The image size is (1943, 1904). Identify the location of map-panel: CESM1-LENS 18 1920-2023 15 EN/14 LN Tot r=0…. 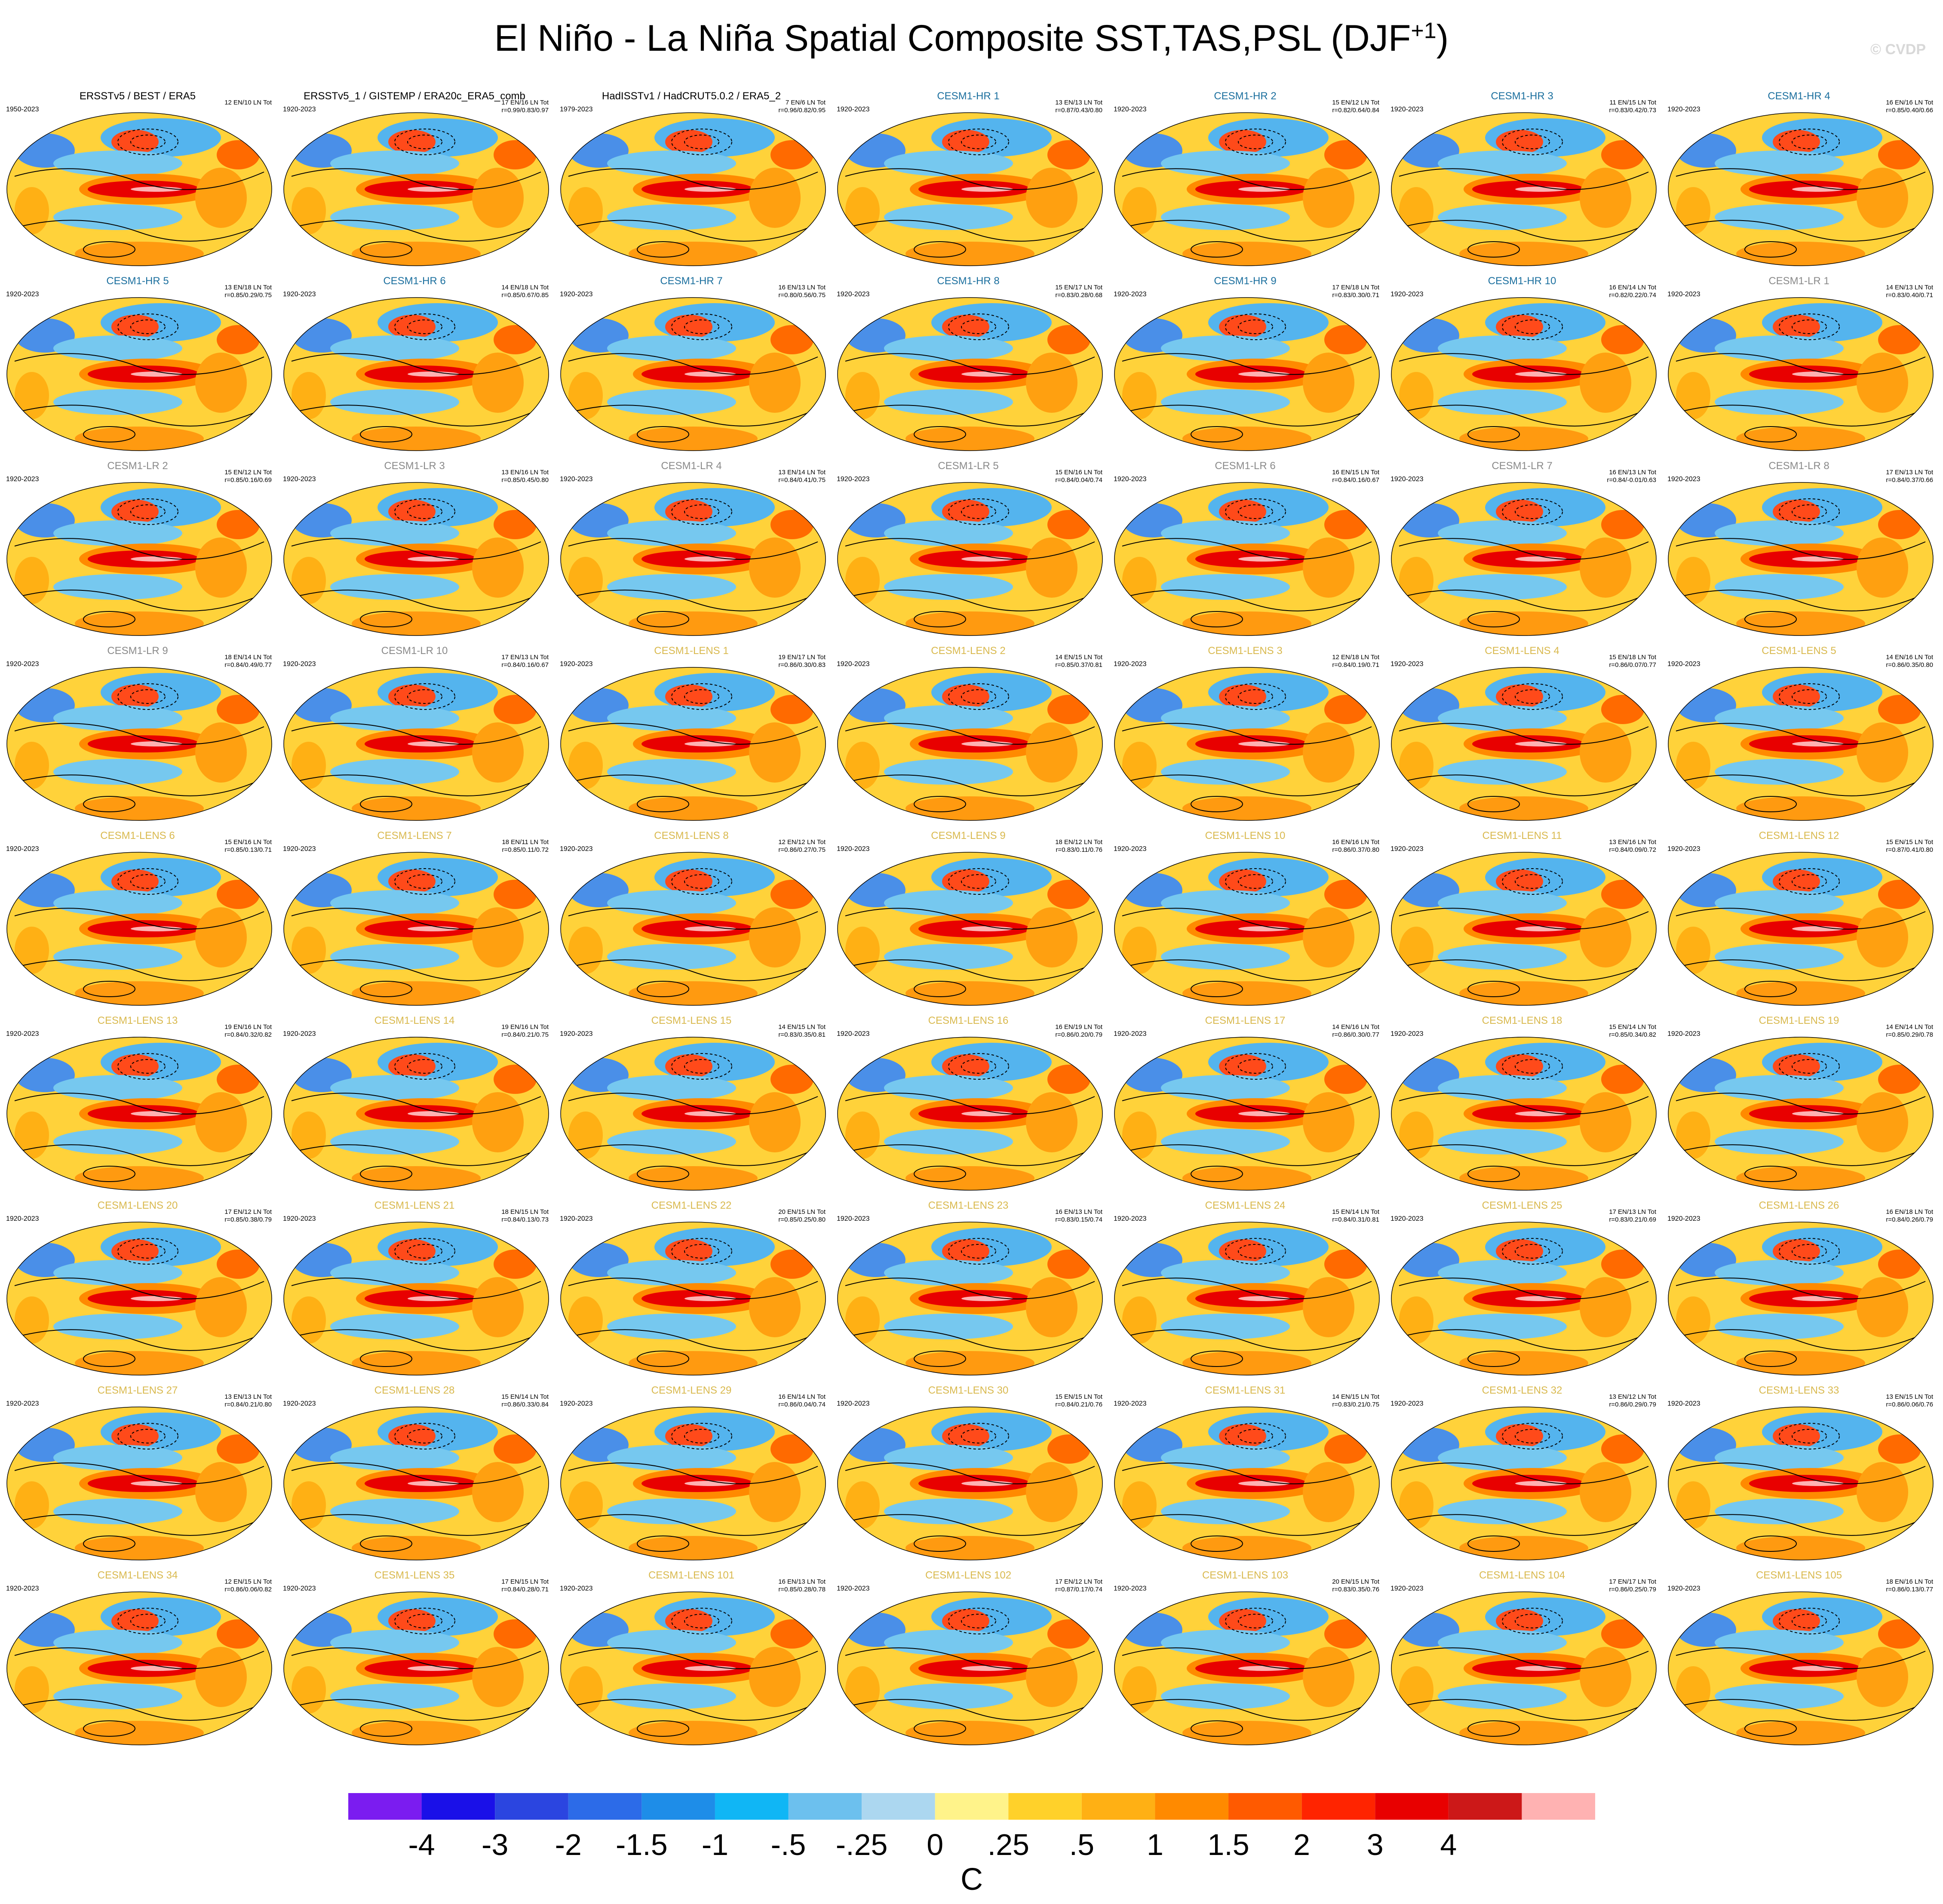
(1522, 1107).